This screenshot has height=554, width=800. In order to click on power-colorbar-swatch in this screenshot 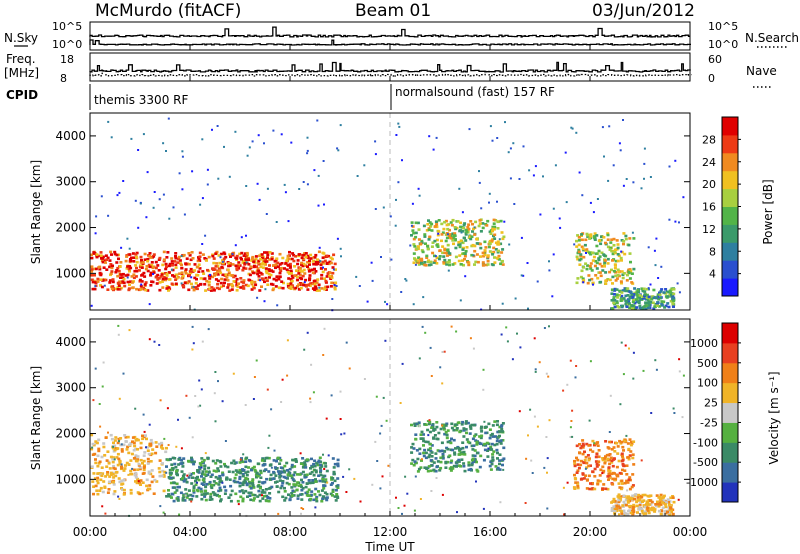, I will do `click(730, 126)`.